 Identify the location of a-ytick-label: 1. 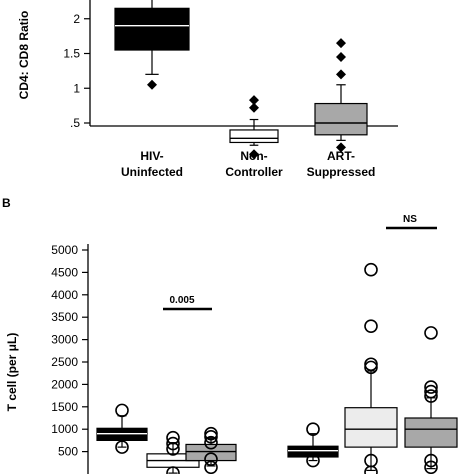
(76, 88).